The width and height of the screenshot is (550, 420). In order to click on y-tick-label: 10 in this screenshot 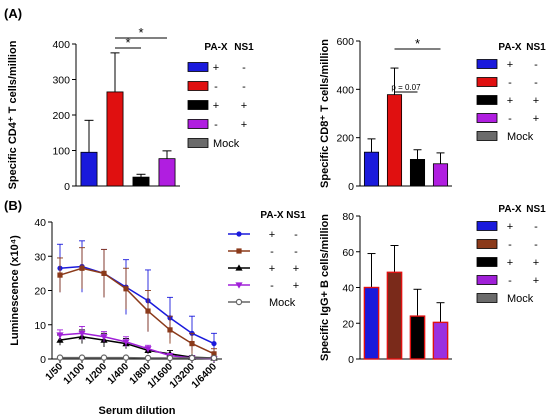, I will do `click(40, 326)`.